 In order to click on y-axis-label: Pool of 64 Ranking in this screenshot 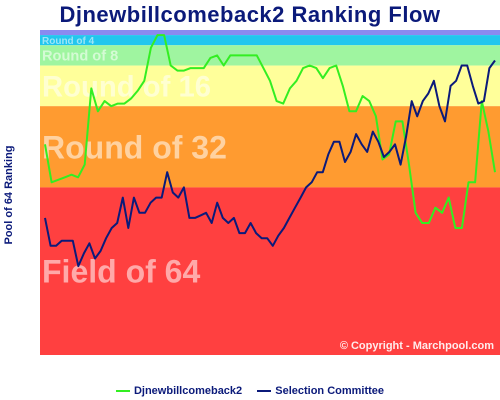, I will do `click(9, 195)`.